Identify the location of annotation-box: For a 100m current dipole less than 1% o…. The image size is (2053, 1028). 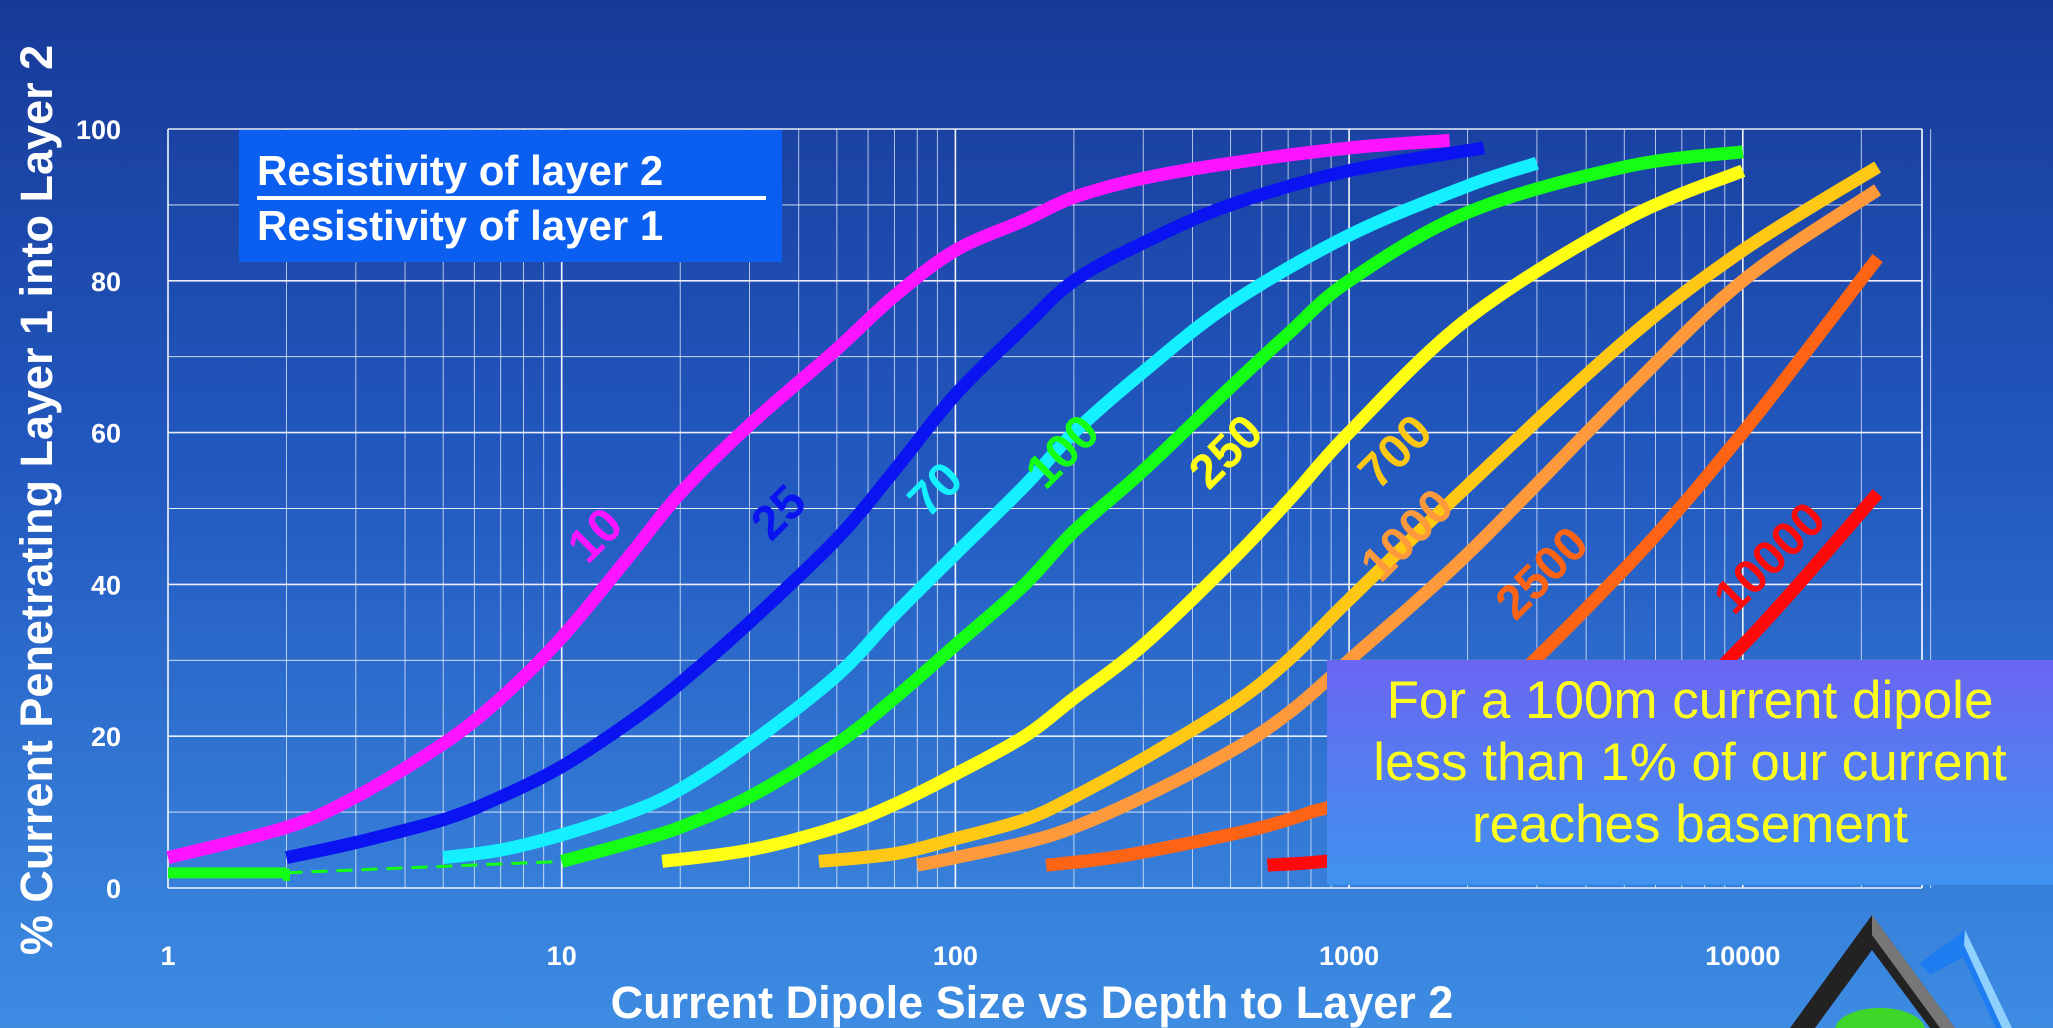
(1690, 772).